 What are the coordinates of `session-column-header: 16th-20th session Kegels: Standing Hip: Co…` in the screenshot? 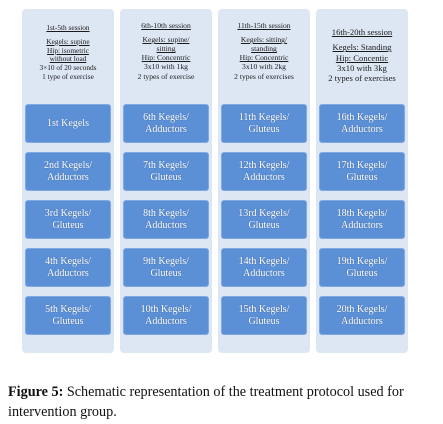 It's located at (362, 59).